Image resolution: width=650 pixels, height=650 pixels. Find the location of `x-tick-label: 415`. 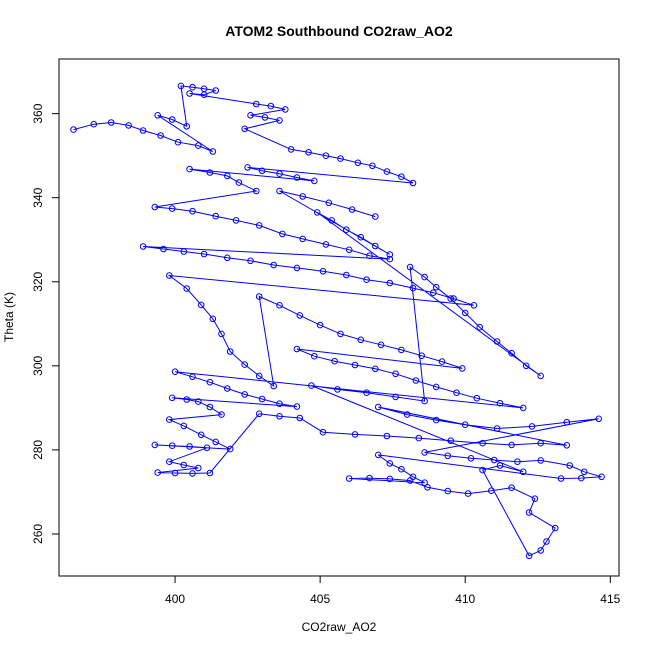

x-tick-label: 415 is located at coordinates (610, 599).